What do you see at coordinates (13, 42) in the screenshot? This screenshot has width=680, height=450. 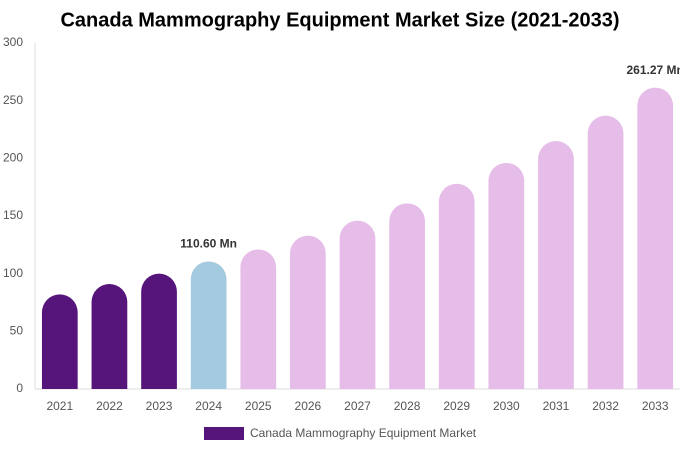 I see `y-tick-label: 300` at bounding box center [13, 42].